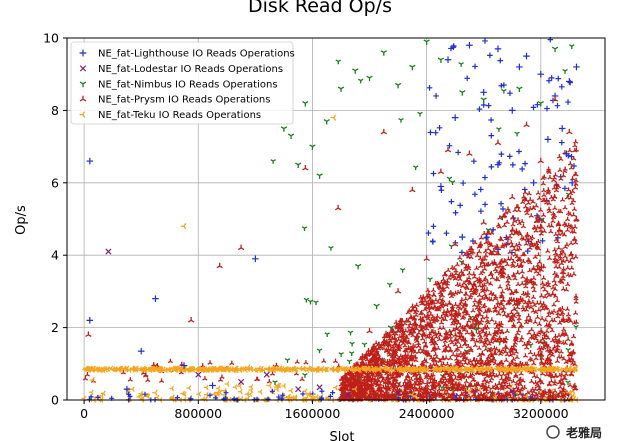 This screenshot has height=441, width=640. What do you see at coordinates (198, 413) in the screenshot?
I see `x-tick-label: 800000` at bounding box center [198, 413].